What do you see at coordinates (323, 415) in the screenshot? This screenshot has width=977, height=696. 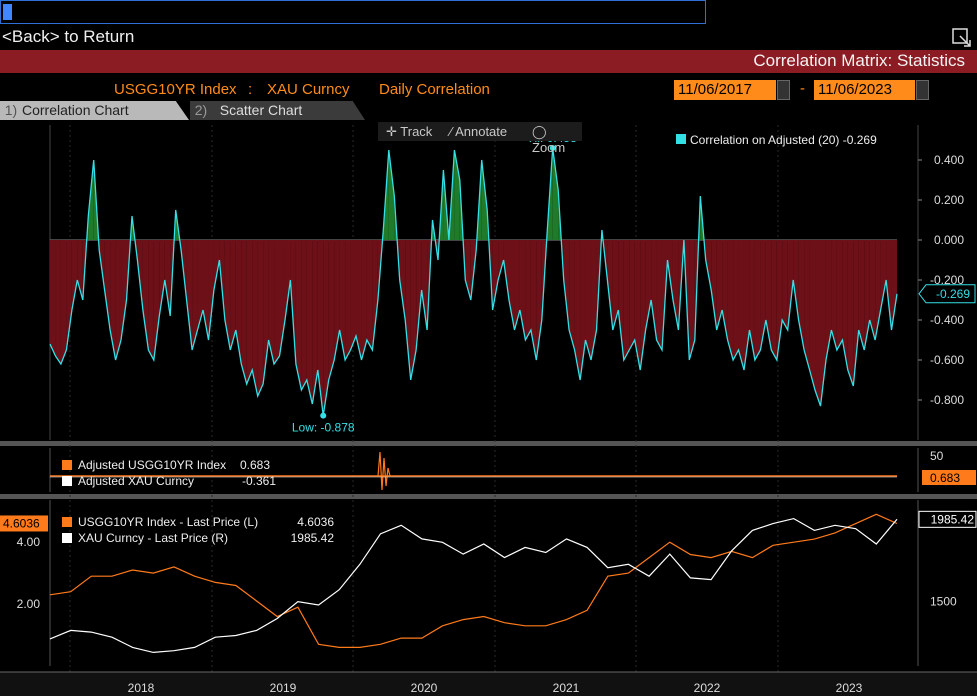 I see `low-marker` at bounding box center [323, 415].